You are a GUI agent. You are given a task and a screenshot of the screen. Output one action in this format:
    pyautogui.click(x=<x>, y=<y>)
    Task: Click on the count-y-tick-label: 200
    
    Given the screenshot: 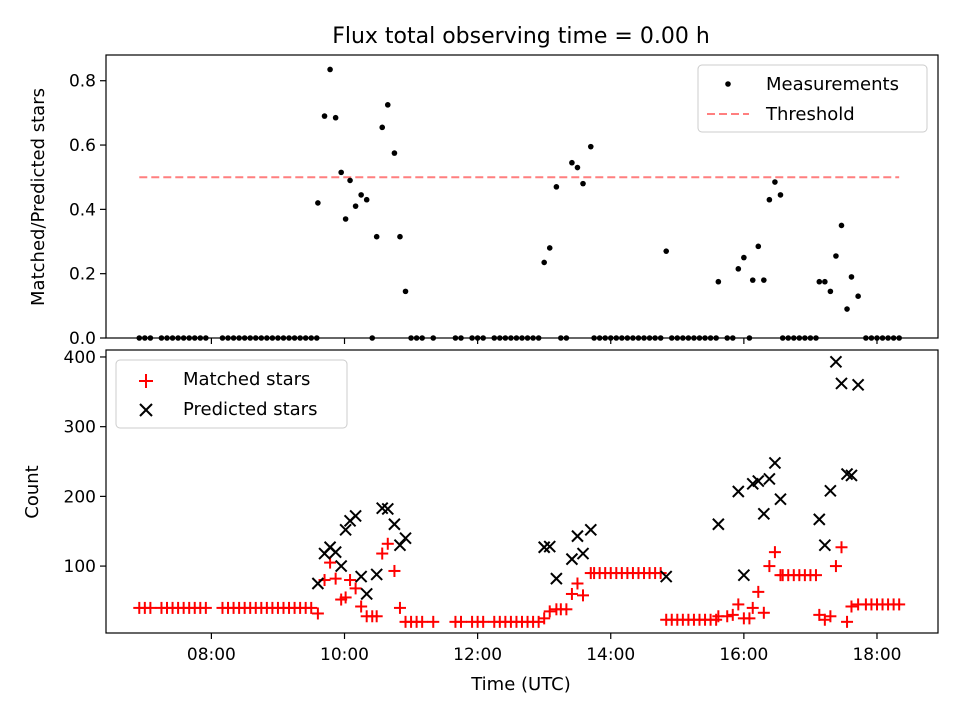 What is the action you would take?
    pyautogui.click(x=80, y=497)
    